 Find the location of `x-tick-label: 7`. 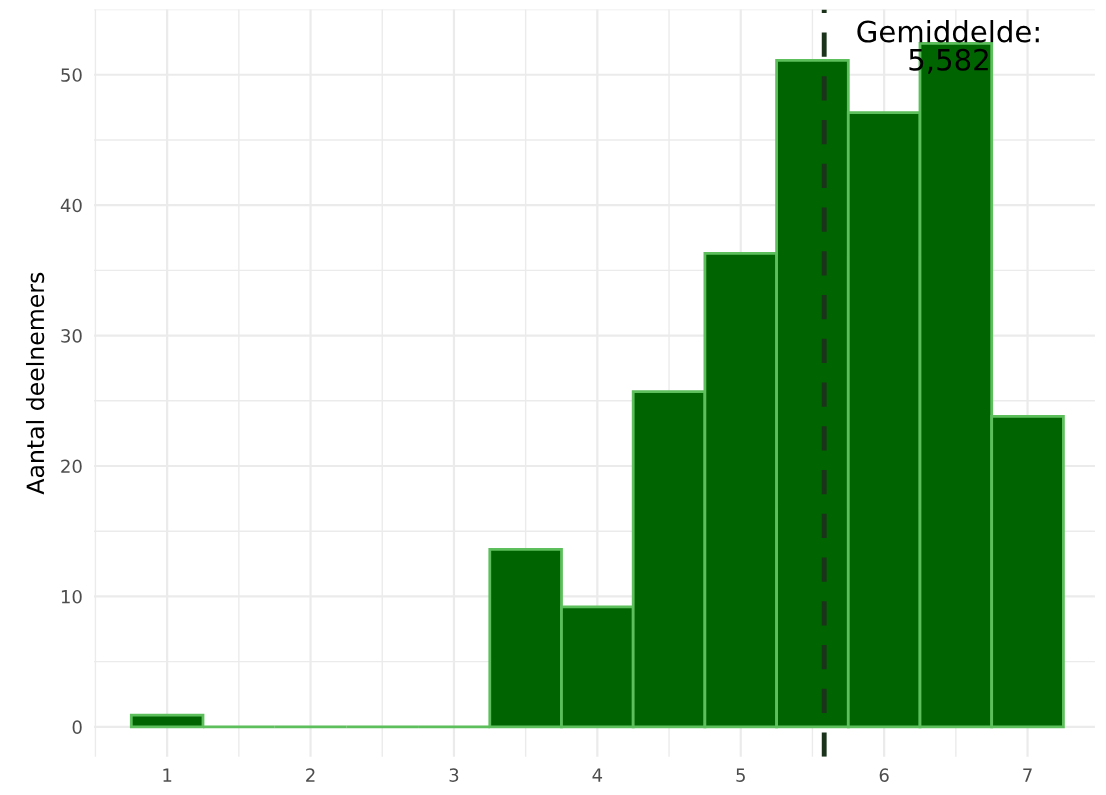

x-tick-label: 7 is located at coordinates (1027, 775).